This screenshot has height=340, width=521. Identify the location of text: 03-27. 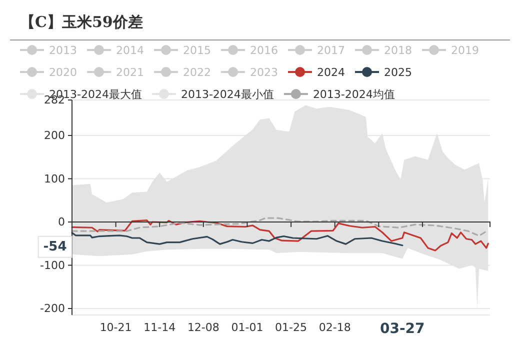
(402, 329).